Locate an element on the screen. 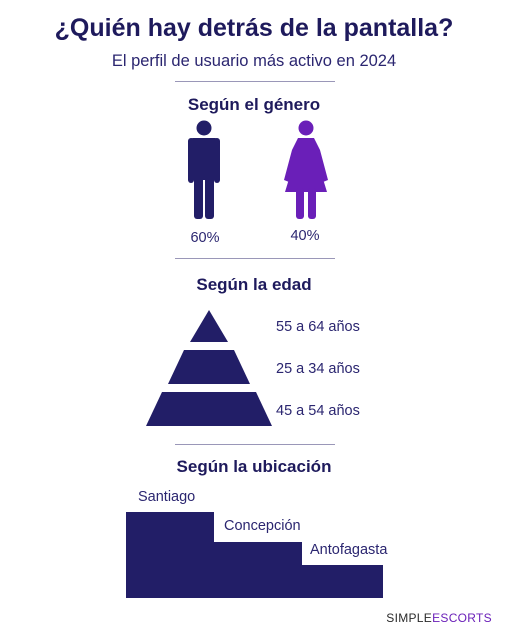  divider-age is located at coordinates (255, 444).